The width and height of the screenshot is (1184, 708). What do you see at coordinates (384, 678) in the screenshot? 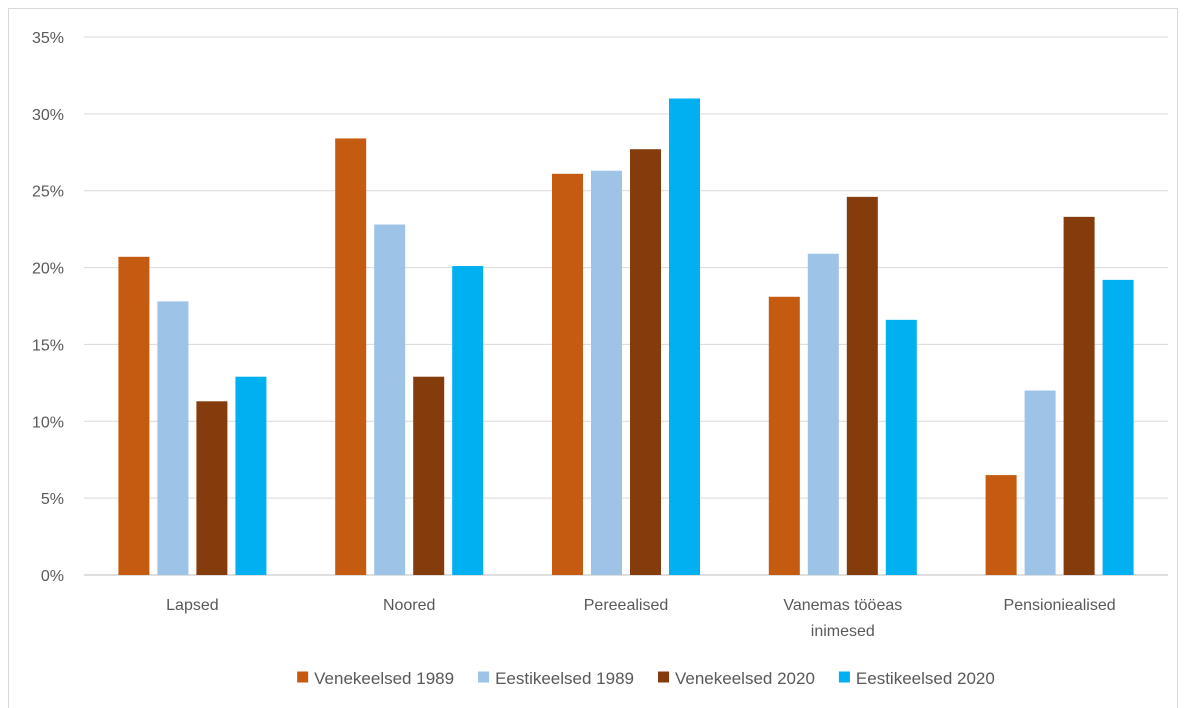
I see `legend-label: Venekeelsed 1989` at bounding box center [384, 678].